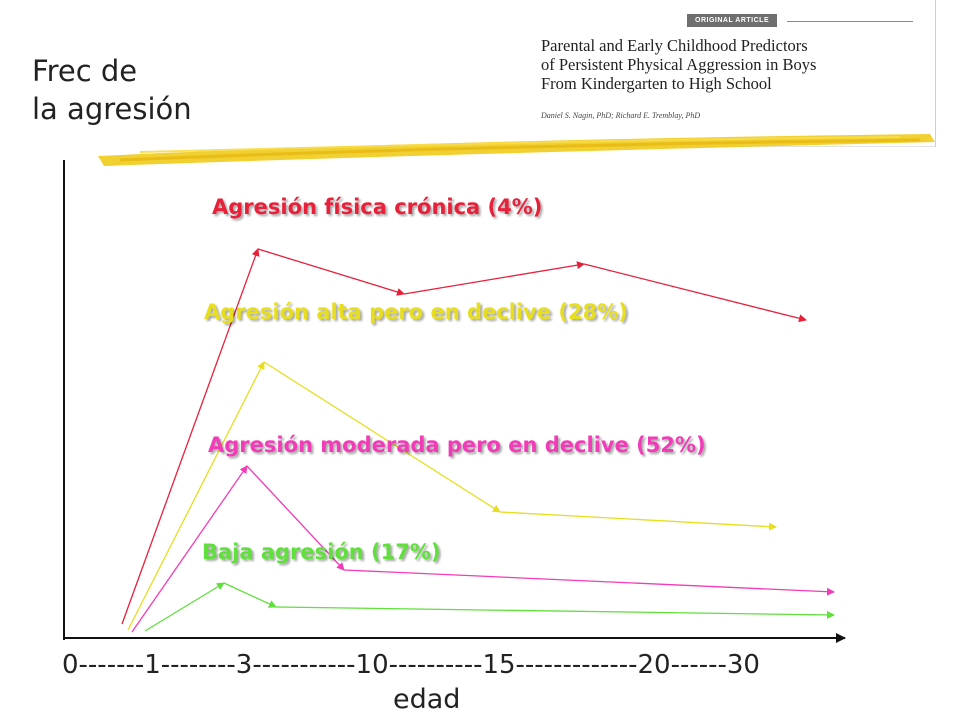  I want to click on highlighter-stroke, so click(516, 150).